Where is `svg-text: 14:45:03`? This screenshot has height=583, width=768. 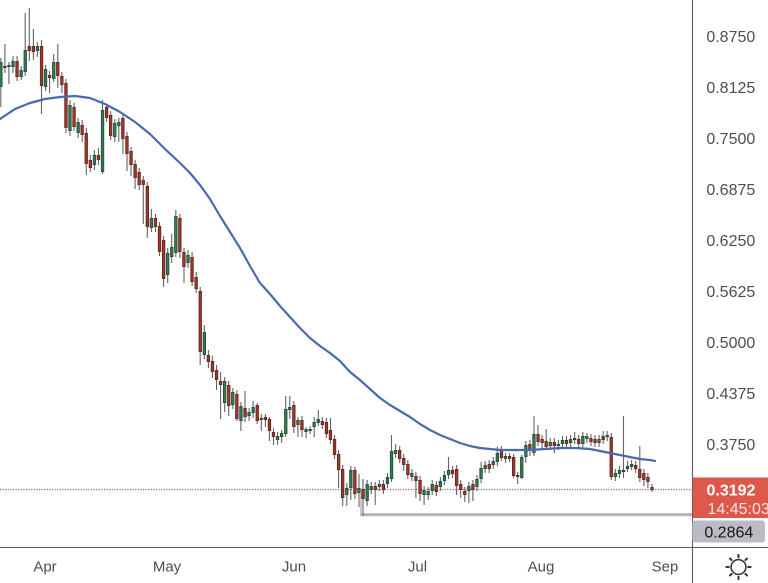
svg-text: 14:45:03 is located at coordinates (738, 509).